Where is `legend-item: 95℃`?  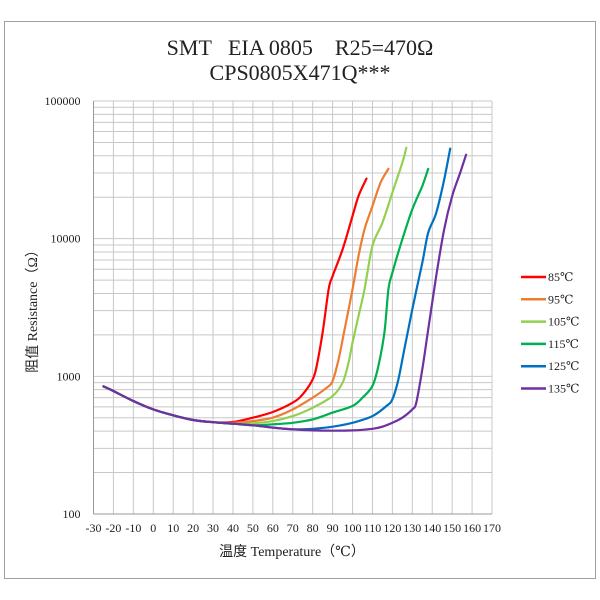
legend-item: 95℃ is located at coordinates (547, 299).